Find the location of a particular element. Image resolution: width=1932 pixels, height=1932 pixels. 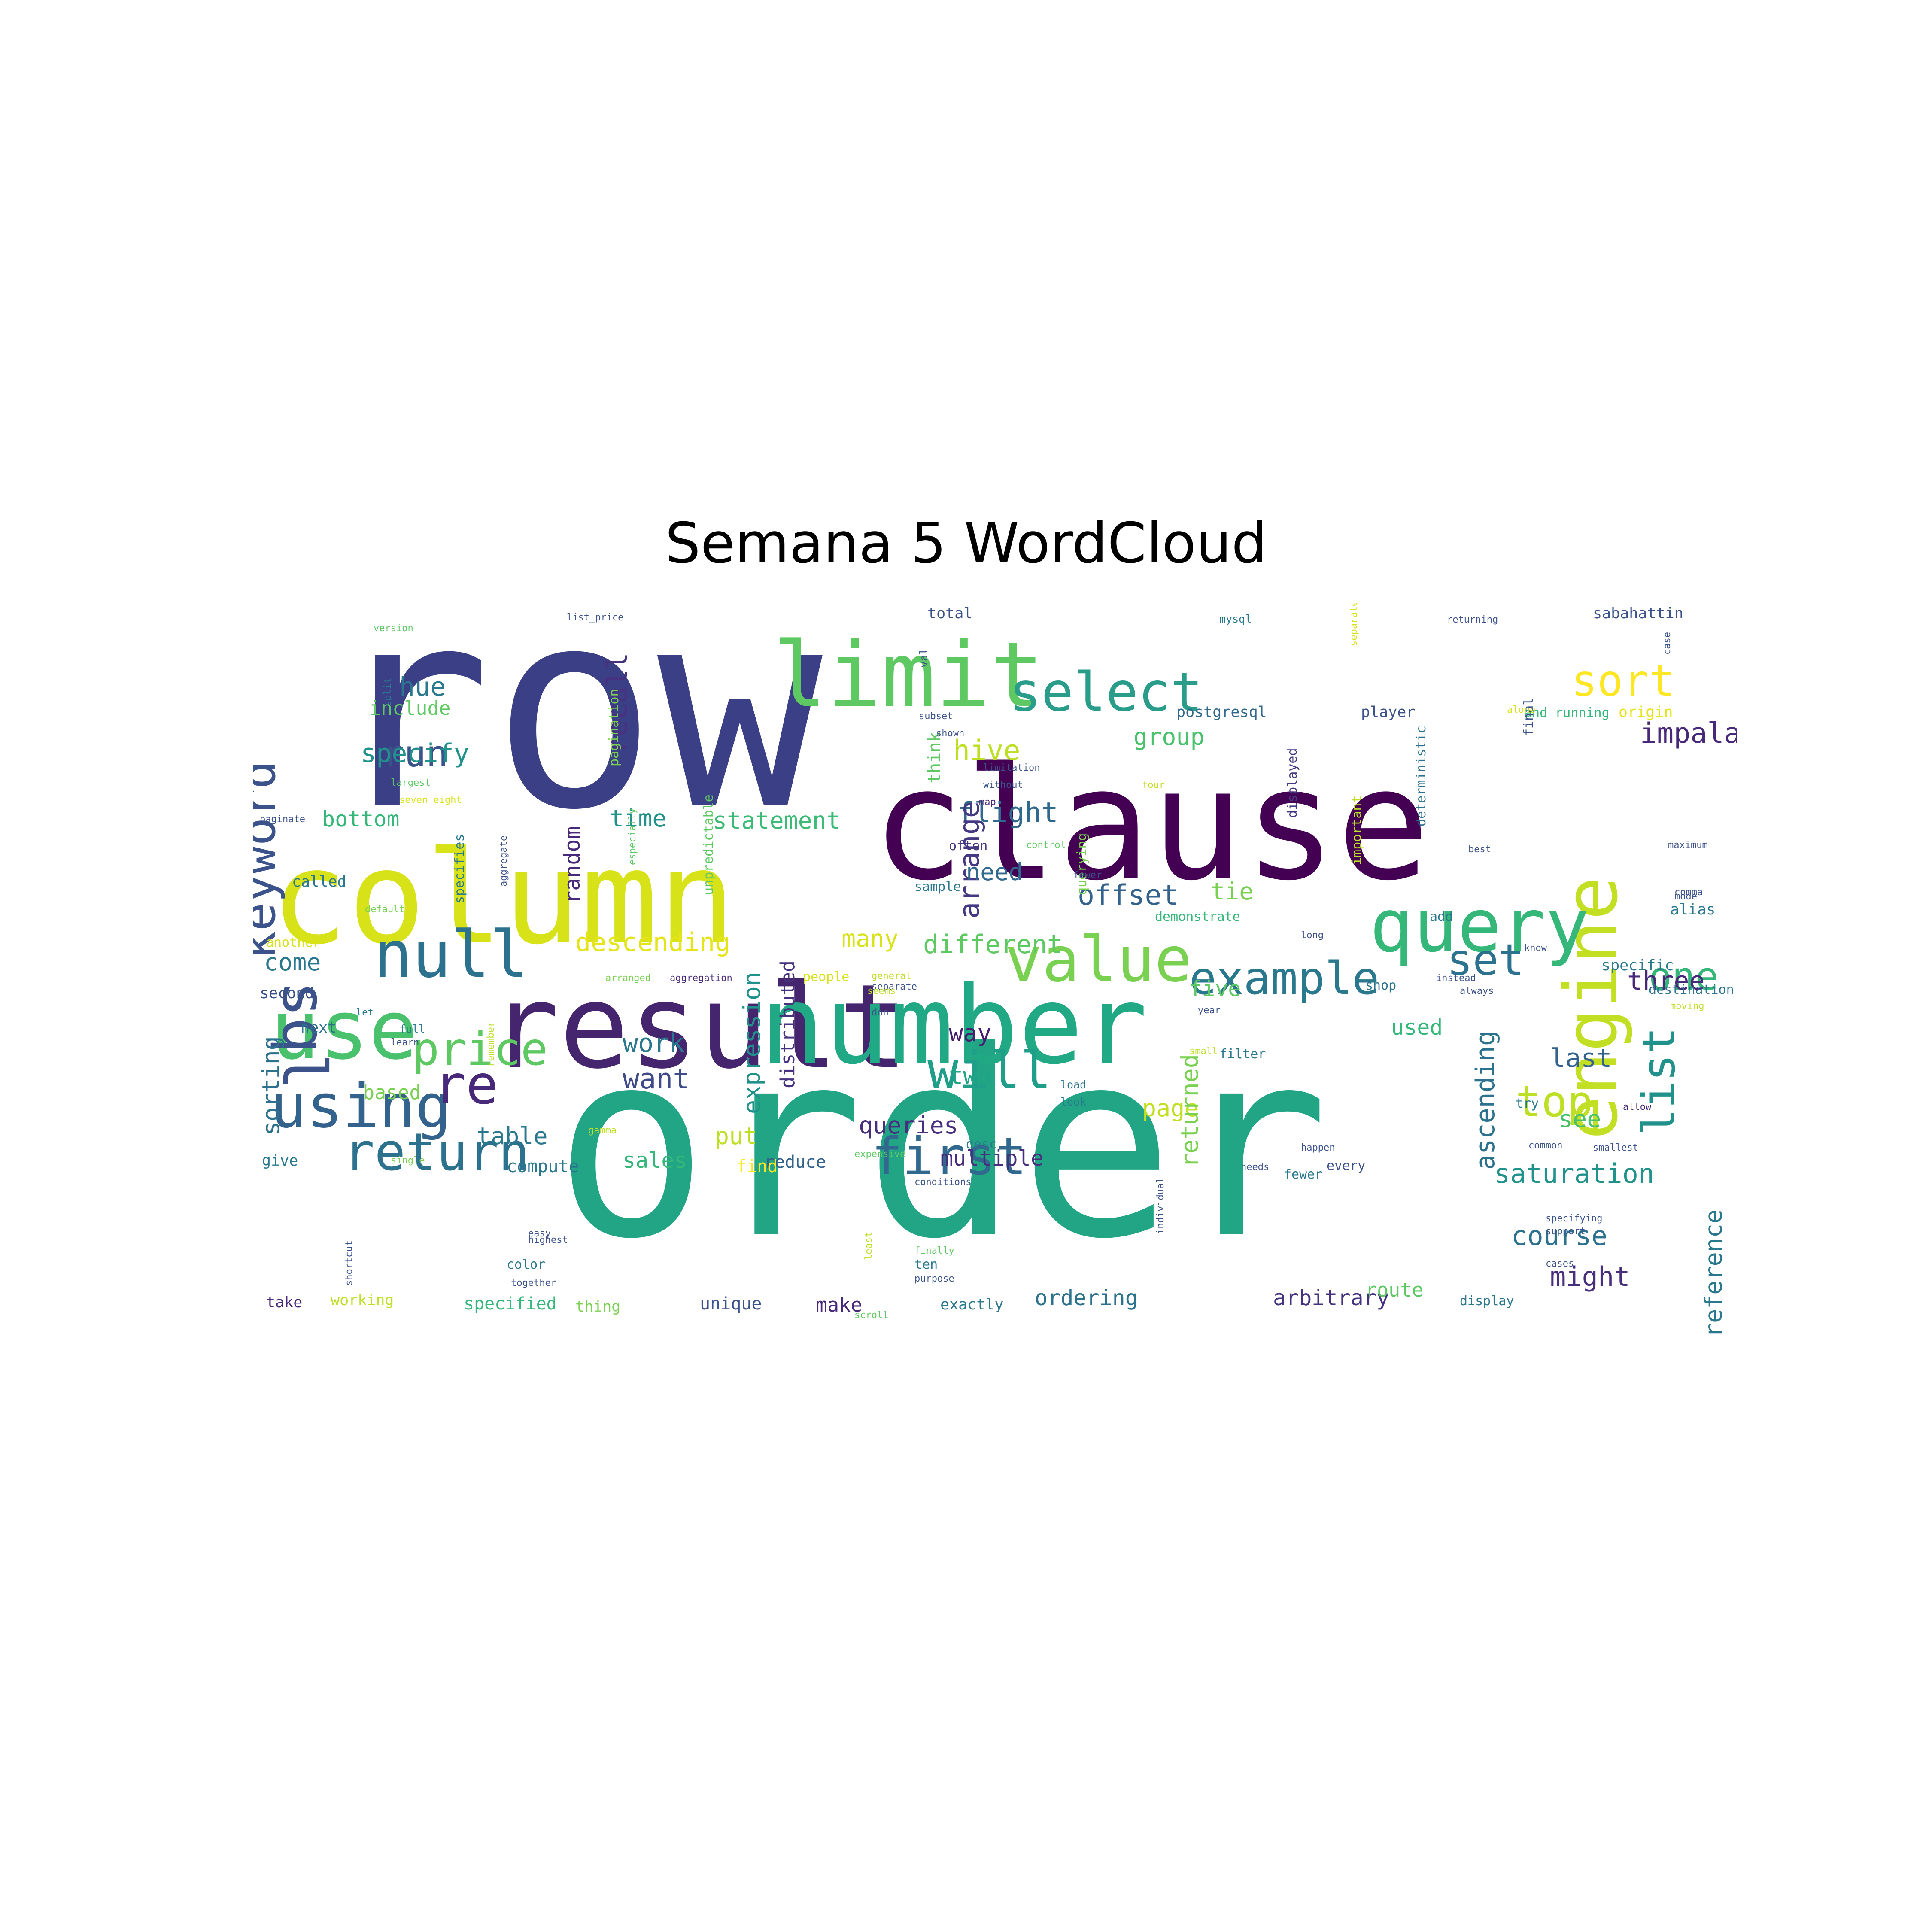

word-player: player is located at coordinates (1388, 713).